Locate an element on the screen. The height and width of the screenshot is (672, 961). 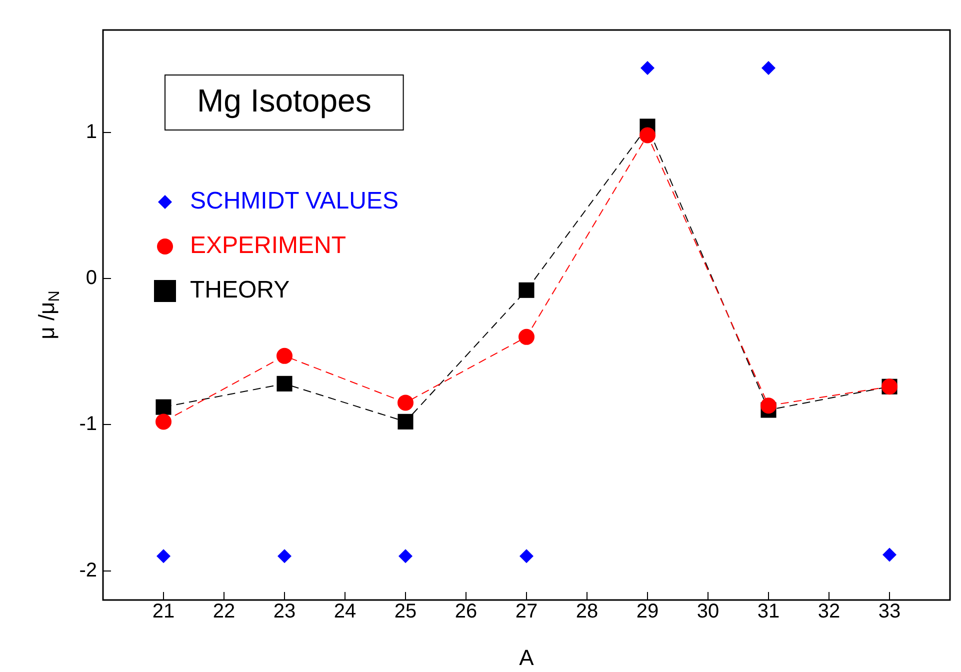
x-tick-label: 22 is located at coordinates (224, 611).